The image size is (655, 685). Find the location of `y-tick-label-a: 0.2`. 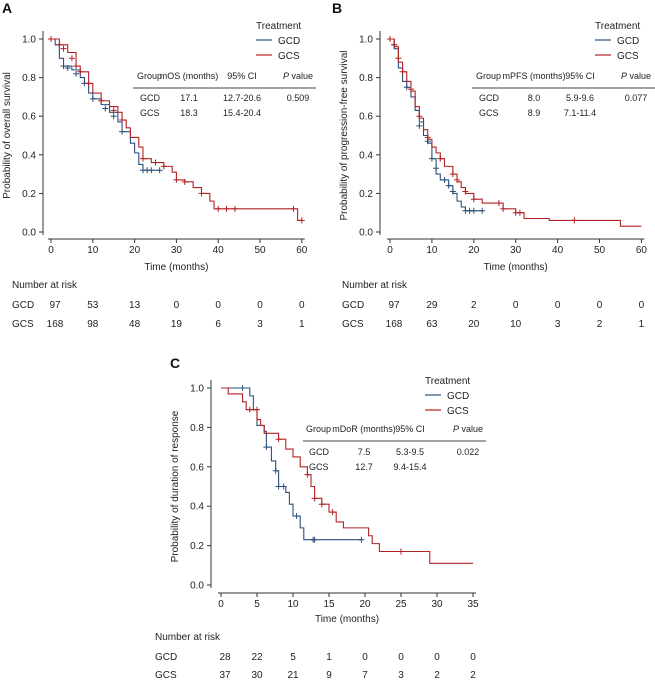

y-tick-label-a: 0.2 is located at coordinates (29, 194).